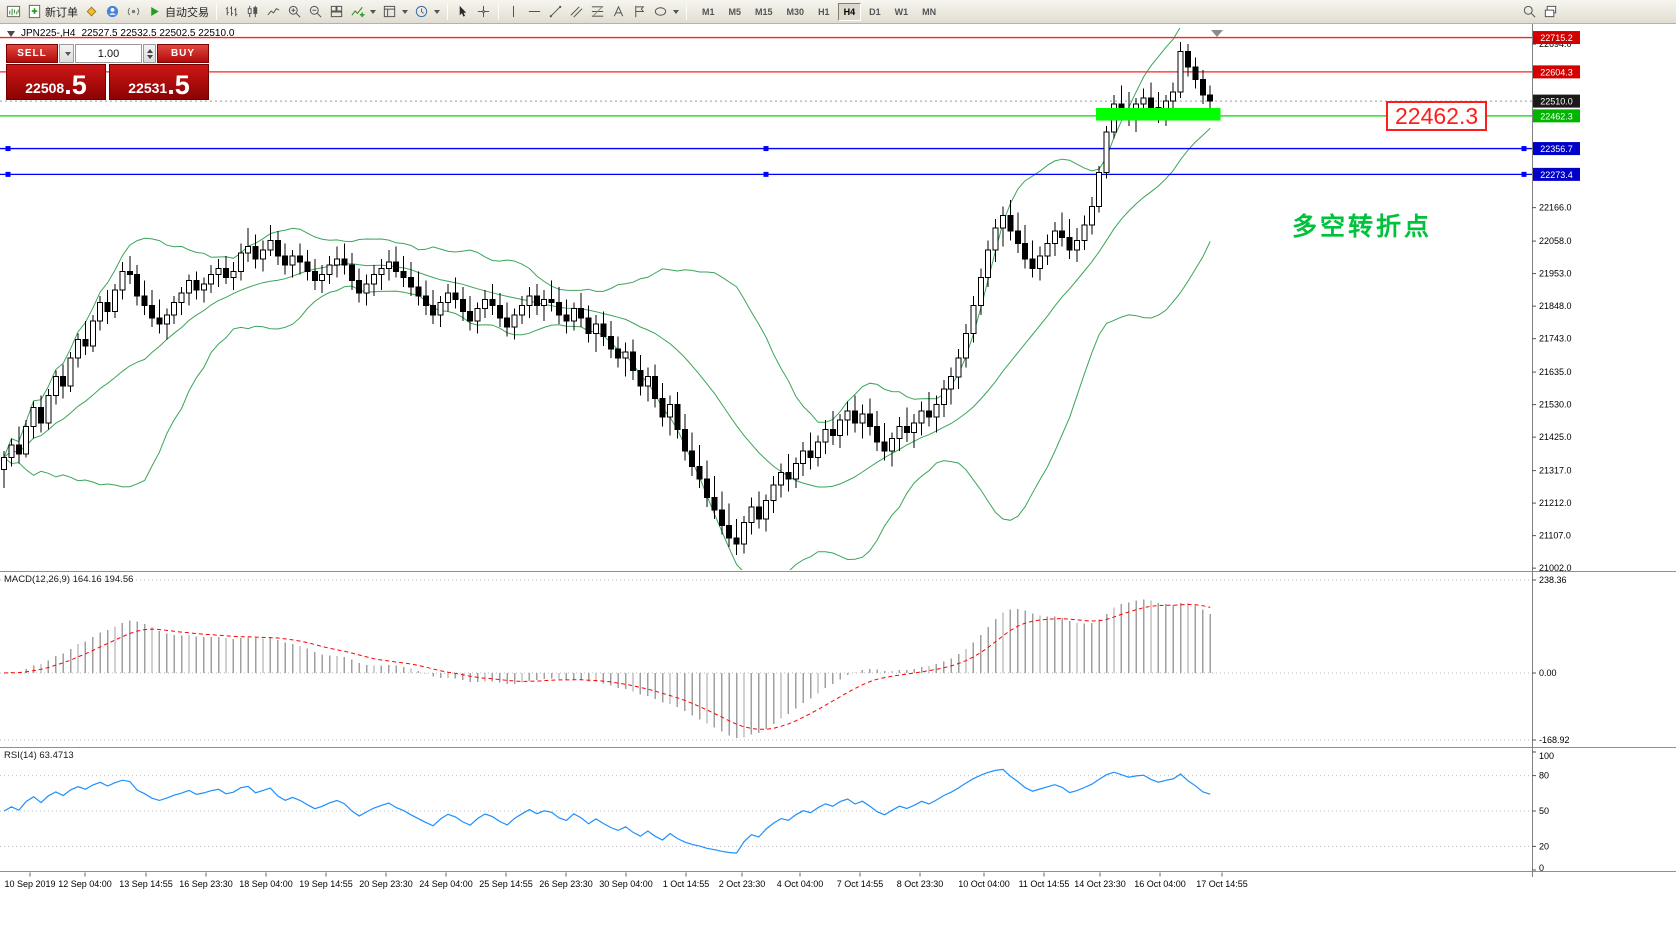  I want to click on cursor-tool-button, so click(462, 12).